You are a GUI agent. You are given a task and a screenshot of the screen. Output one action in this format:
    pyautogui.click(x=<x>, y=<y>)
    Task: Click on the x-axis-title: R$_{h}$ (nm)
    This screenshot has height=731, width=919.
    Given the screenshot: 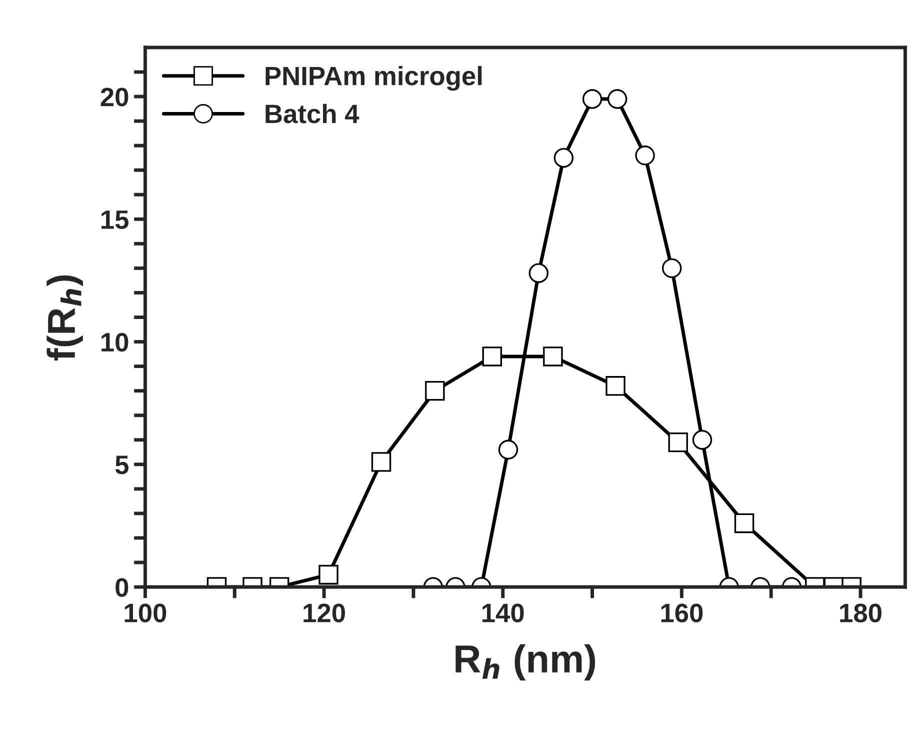 What is the action you would take?
    pyautogui.click(x=526, y=662)
    